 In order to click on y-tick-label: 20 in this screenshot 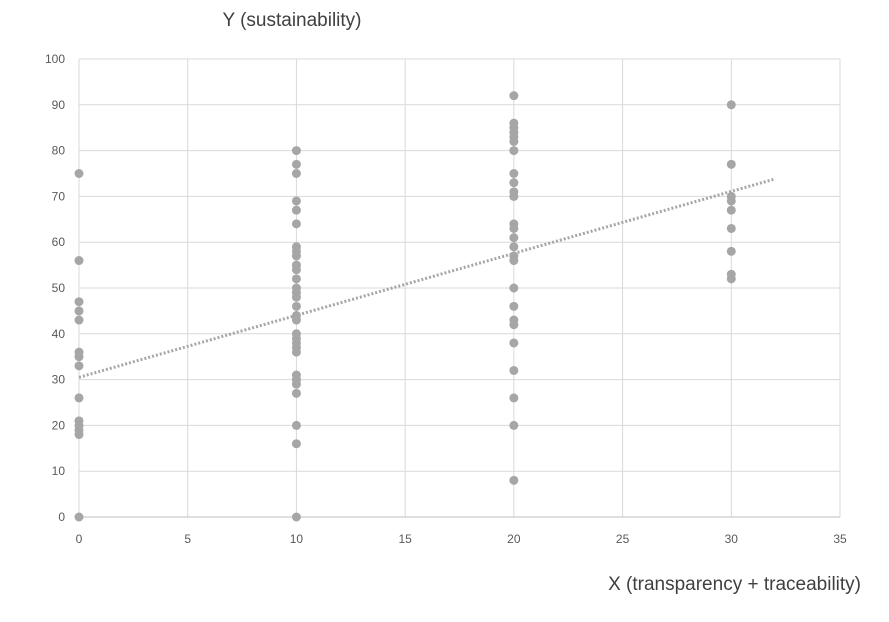, I will do `click(59, 425)`.